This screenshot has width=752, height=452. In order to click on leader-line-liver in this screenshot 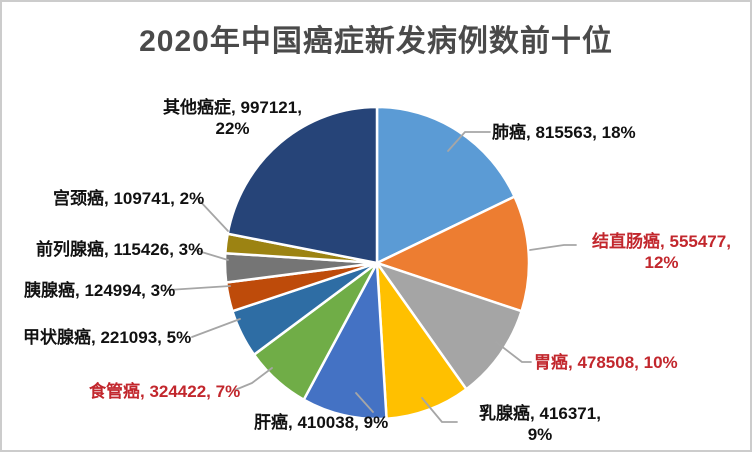, I will do `click(364, 402)`.